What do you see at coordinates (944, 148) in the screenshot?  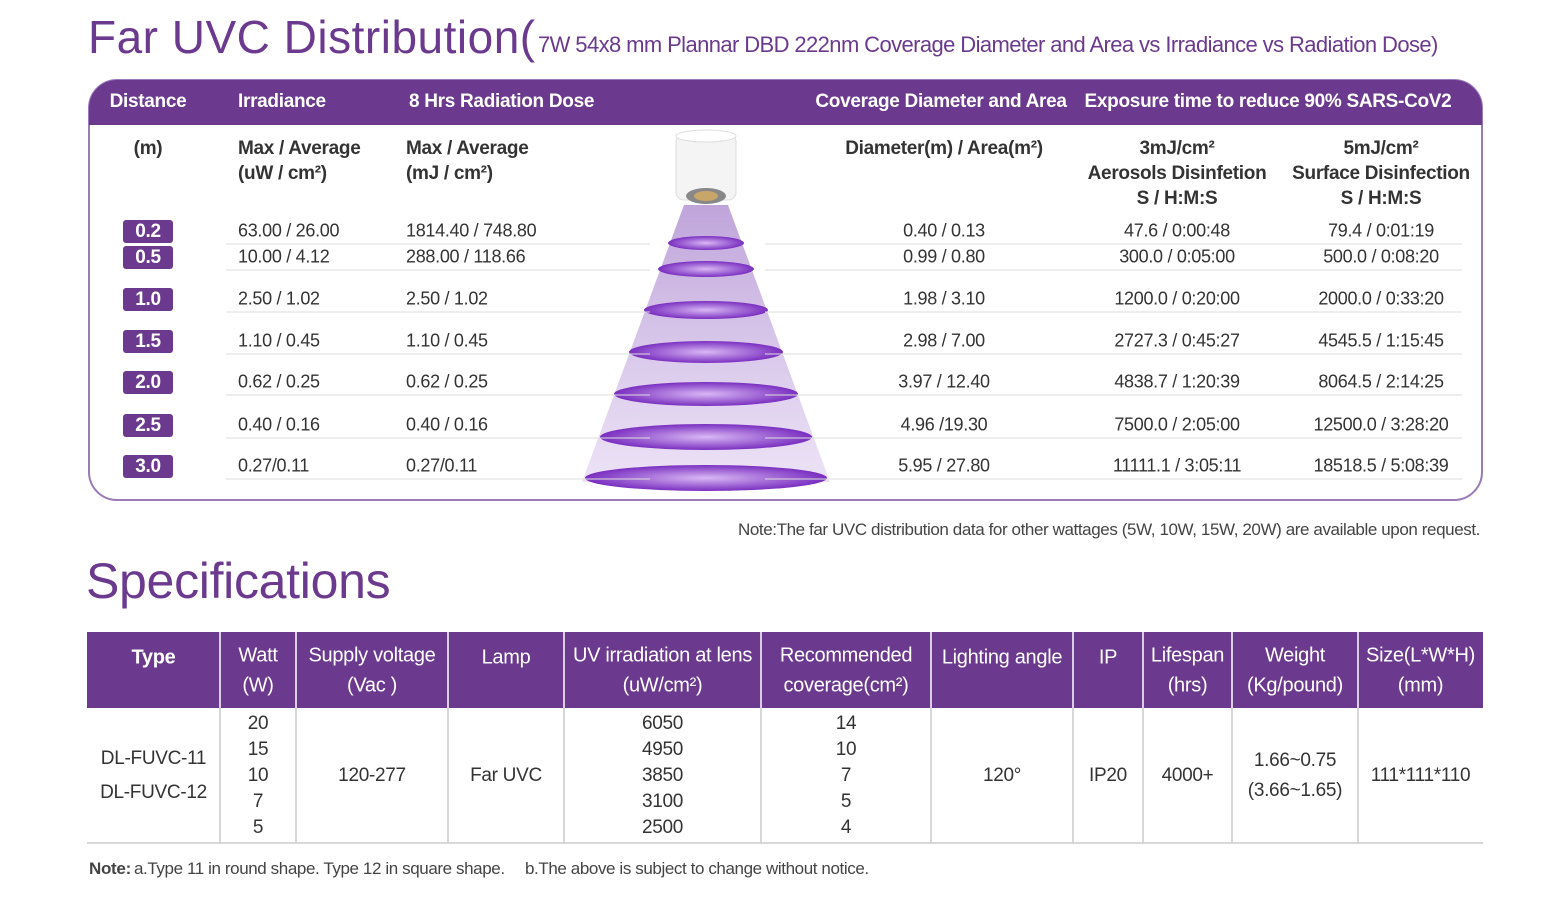 I see `sub-header: Diameter(m) / Area(m²)` at bounding box center [944, 148].